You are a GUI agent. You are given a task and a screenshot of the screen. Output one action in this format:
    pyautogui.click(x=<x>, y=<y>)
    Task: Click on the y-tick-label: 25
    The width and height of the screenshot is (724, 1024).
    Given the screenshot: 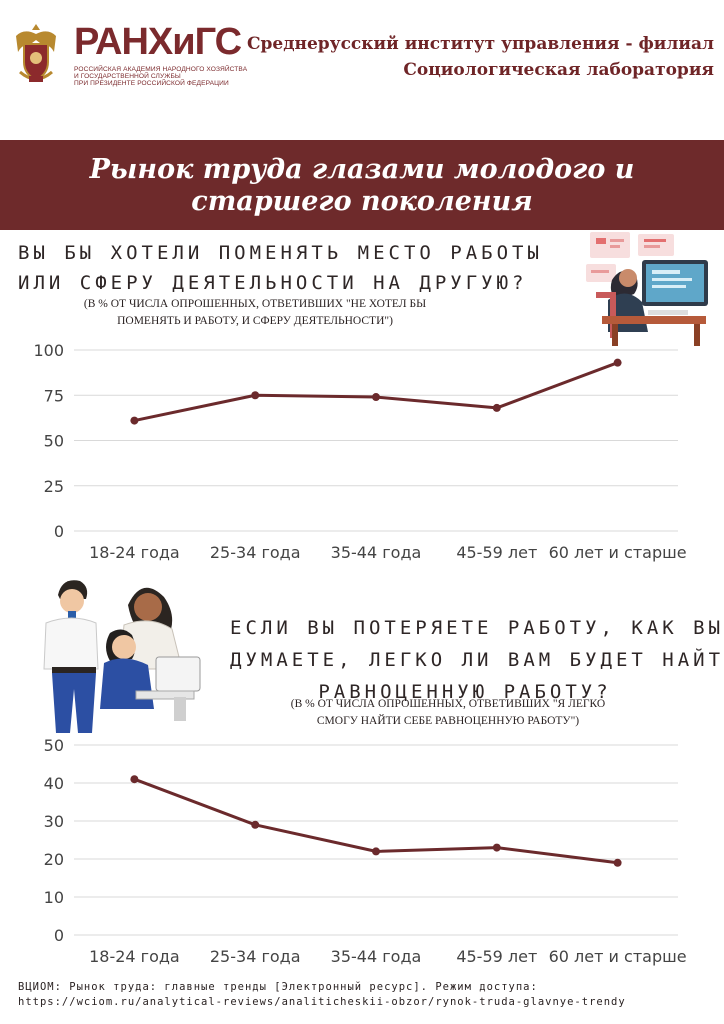 What is the action you would take?
    pyautogui.click(x=54, y=486)
    